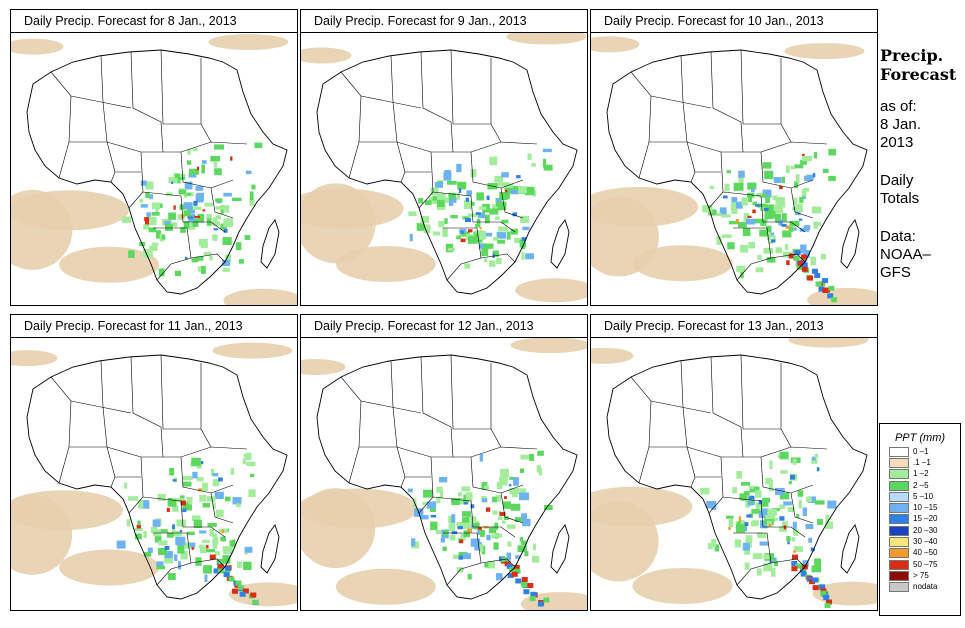  I want to click on legend-label: 50 –75, so click(925, 564).